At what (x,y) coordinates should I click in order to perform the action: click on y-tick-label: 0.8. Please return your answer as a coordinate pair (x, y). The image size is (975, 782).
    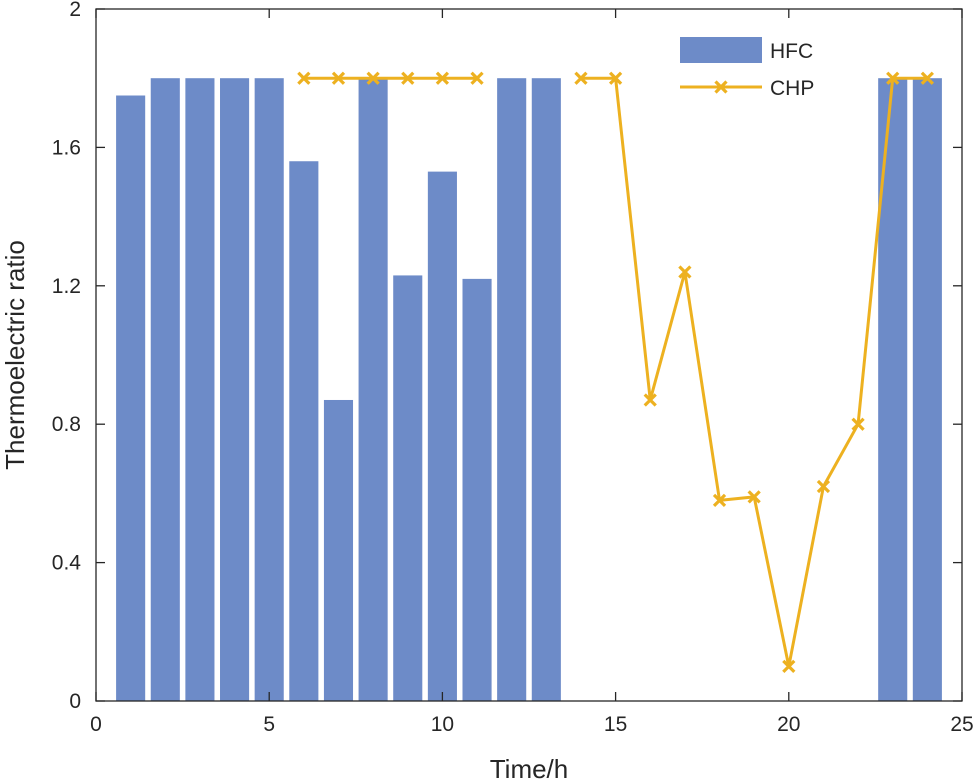
    Looking at the image, I should click on (66, 424).